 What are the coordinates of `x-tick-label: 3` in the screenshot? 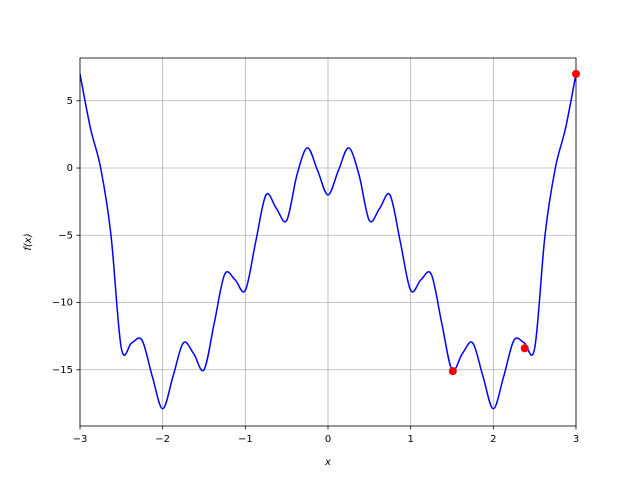 It's located at (576, 439).